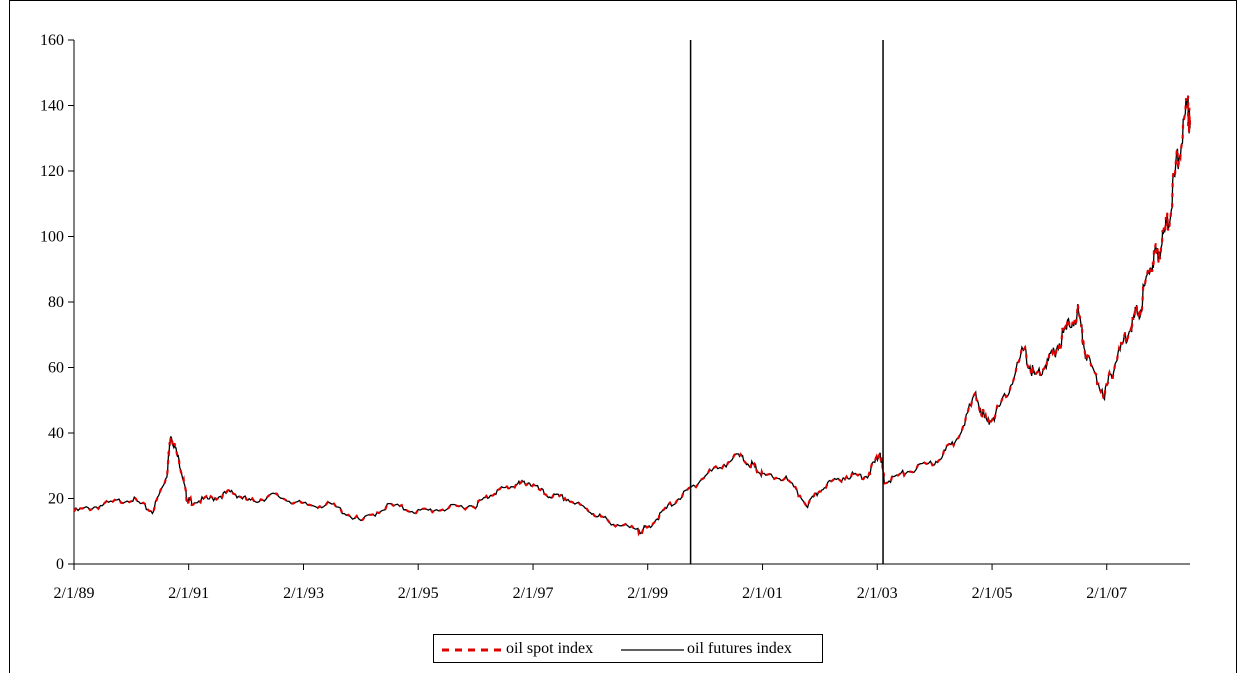  Describe the element at coordinates (60, 564) in the screenshot. I see `y-tick-label: 0` at that location.